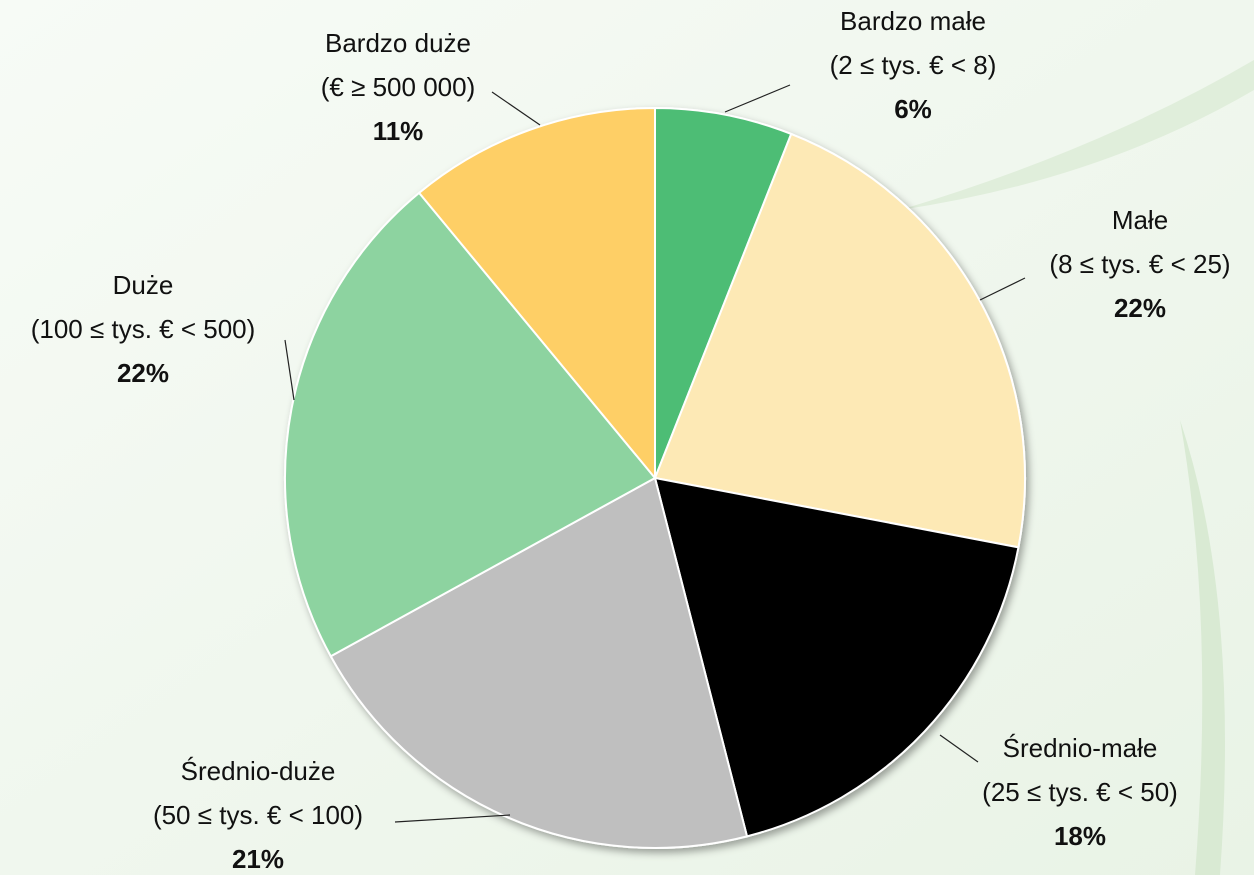 The image size is (1254, 875). What do you see at coordinates (143, 329) in the screenshot?
I see `slice-range: (100 ≤ tys. € < 500)` at bounding box center [143, 329].